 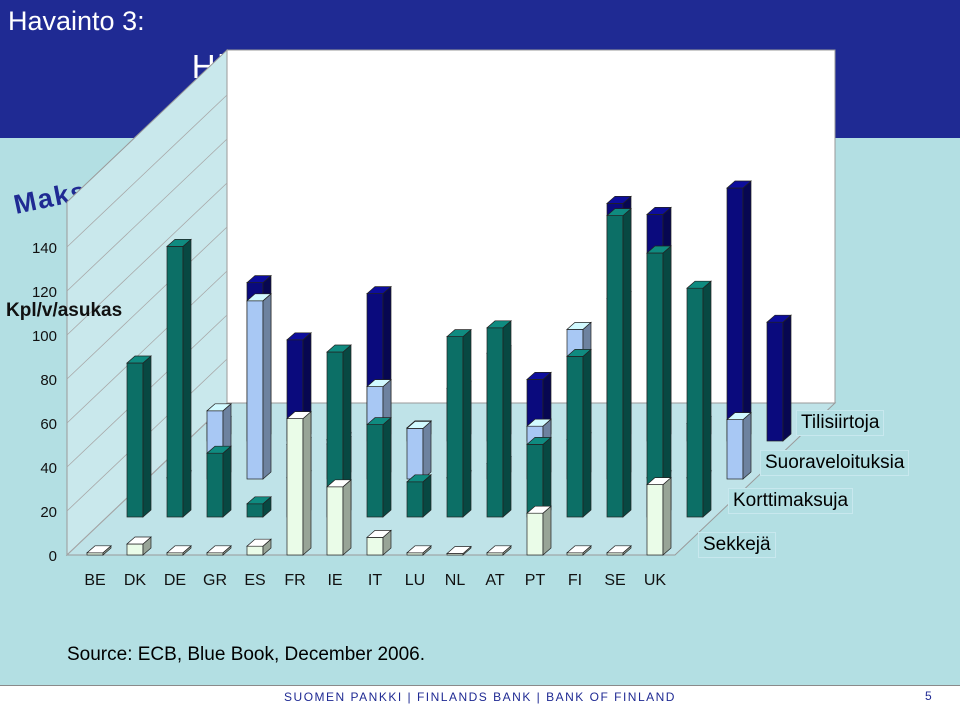 What do you see at coordinates (135, 549) in the screenshot?
I see `bar-sekkej-DK` at bounding box center [135, 549].